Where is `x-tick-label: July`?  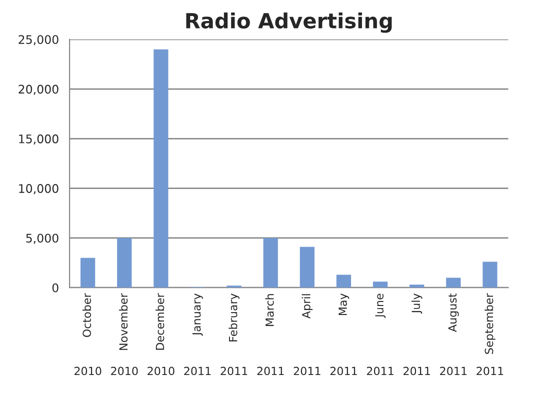
x-tick-label: July is located at coordinates (416, 304).